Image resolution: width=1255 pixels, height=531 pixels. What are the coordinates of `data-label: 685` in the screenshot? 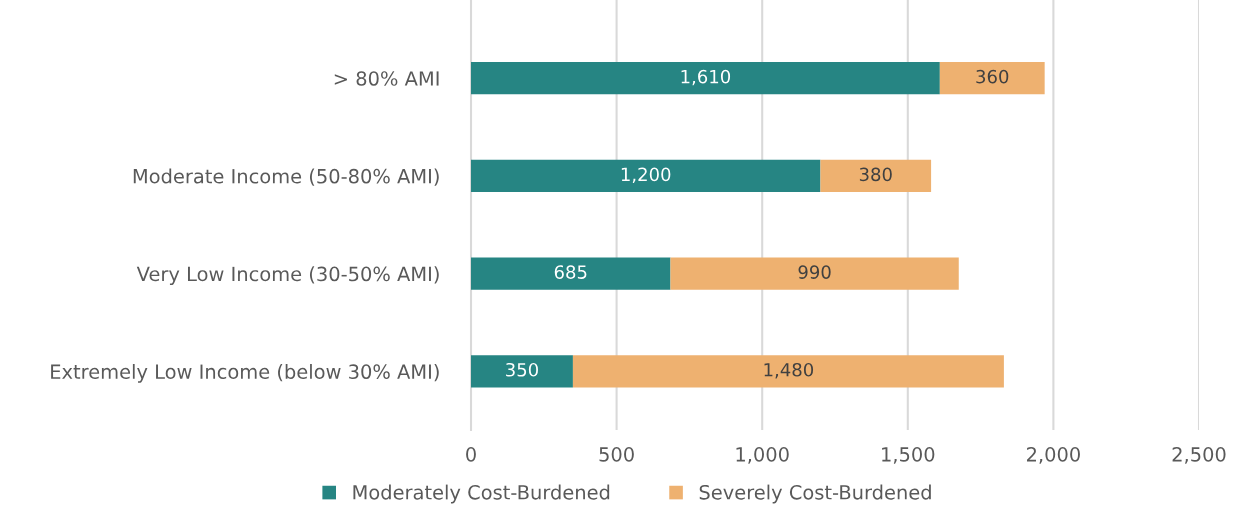 It's located at (570, 272).